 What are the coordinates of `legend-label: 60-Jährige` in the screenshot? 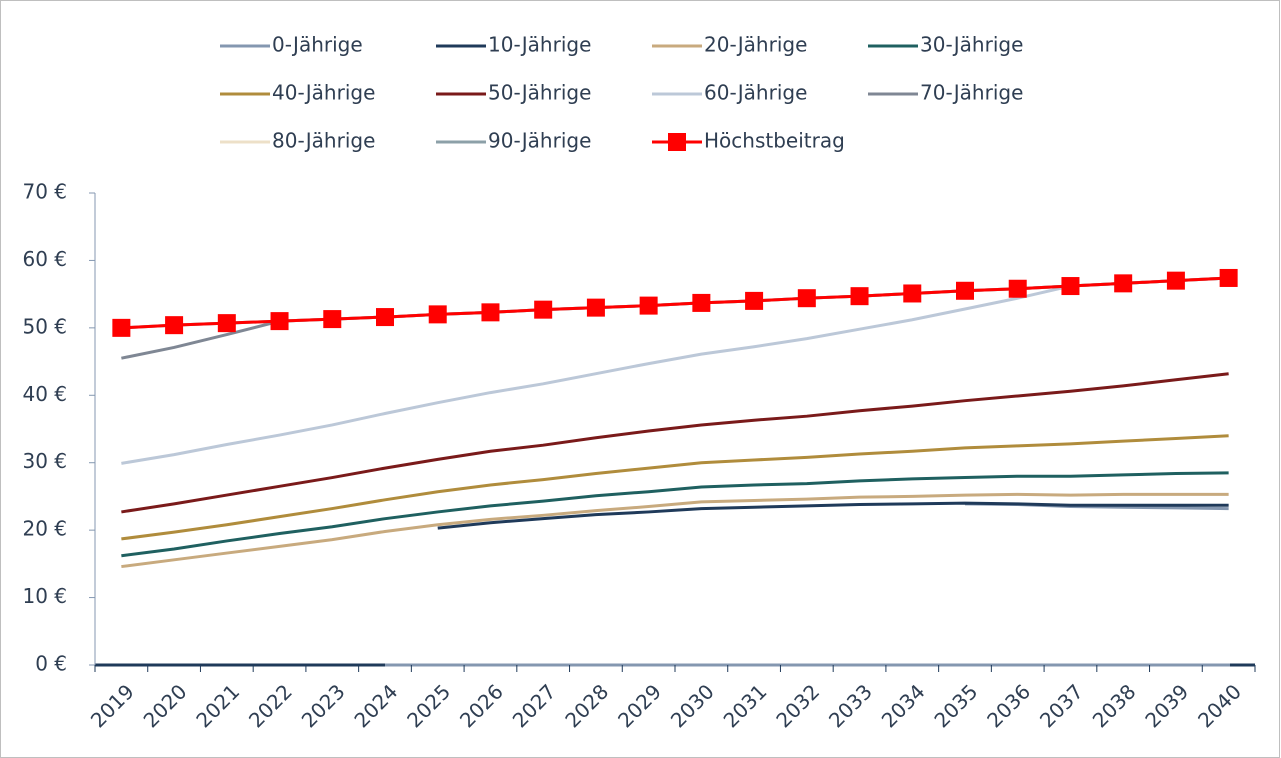 It's located at (755, 93).